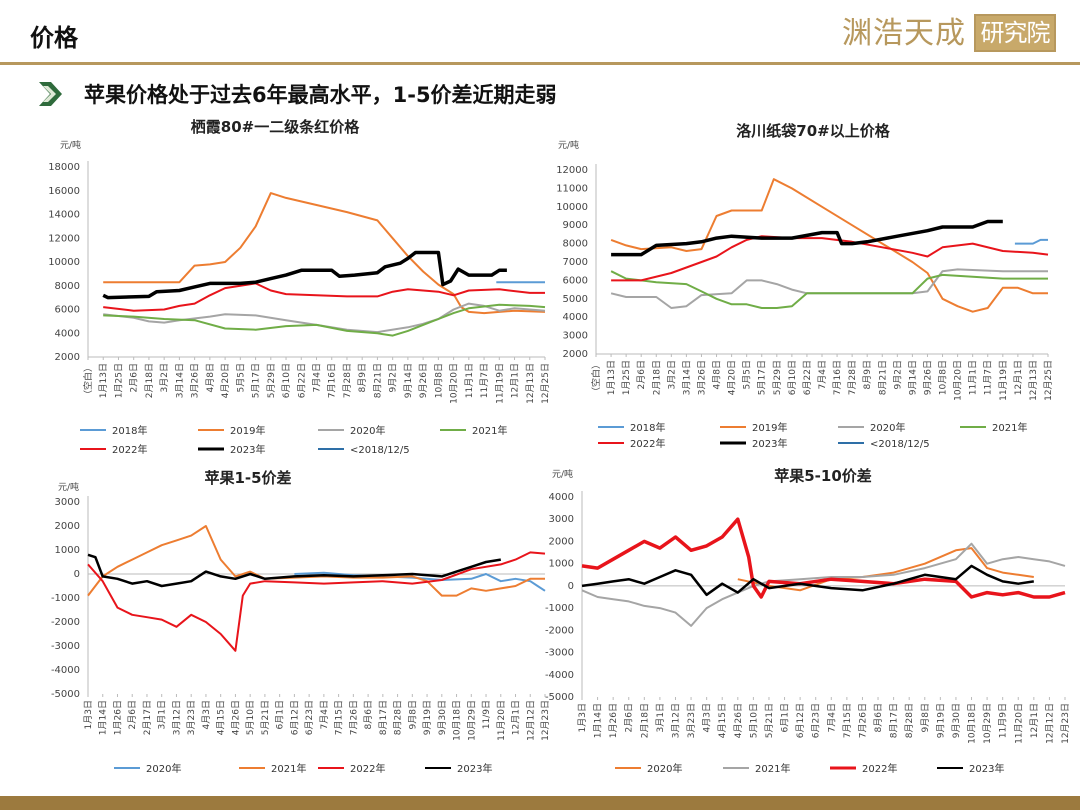 The width and height of the screenshot is (1080, 810). I want to click on x-tick-label: 8月28日, so click(909, 720).